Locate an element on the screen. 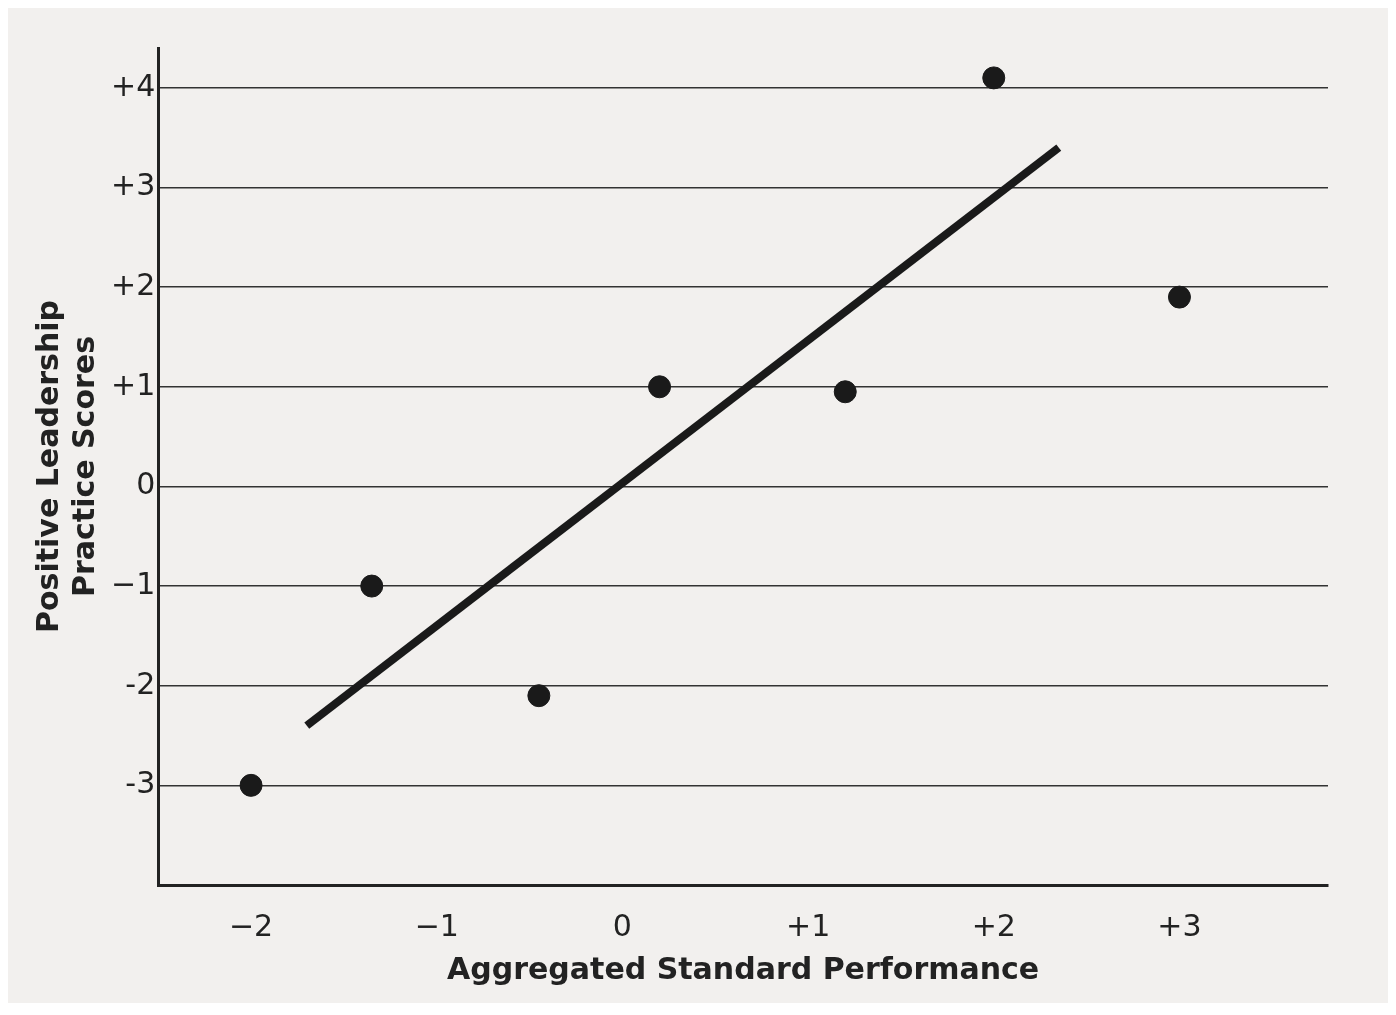  y-tick-label: −1 is located at coordinates (133, 583).